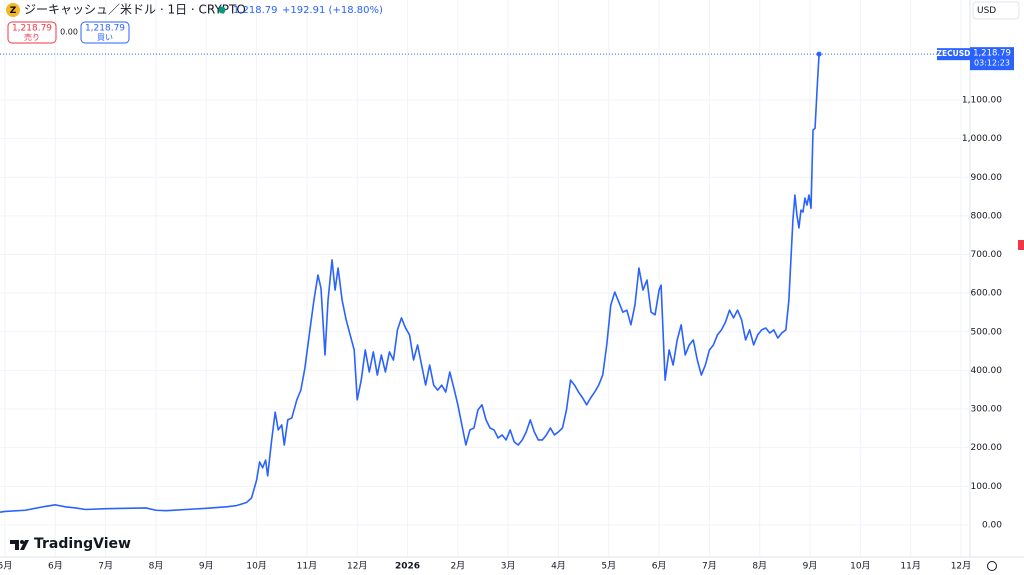 The height and width of the screenshot is (575, 1024). I want to click on coin-icon, so click(13, 10).